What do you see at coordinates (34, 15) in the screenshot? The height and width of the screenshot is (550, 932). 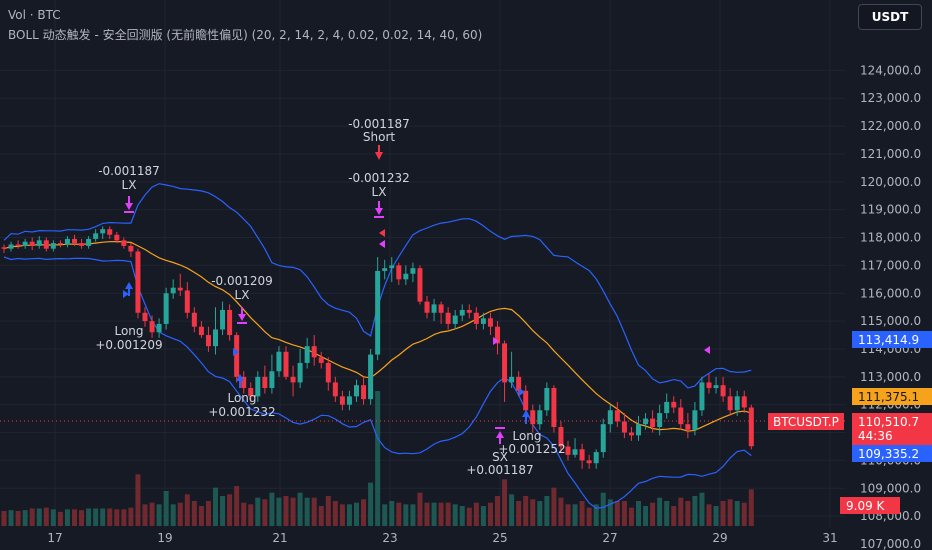 I see `legend-volume: Vol · BTC` at bounding box center [34, 15].